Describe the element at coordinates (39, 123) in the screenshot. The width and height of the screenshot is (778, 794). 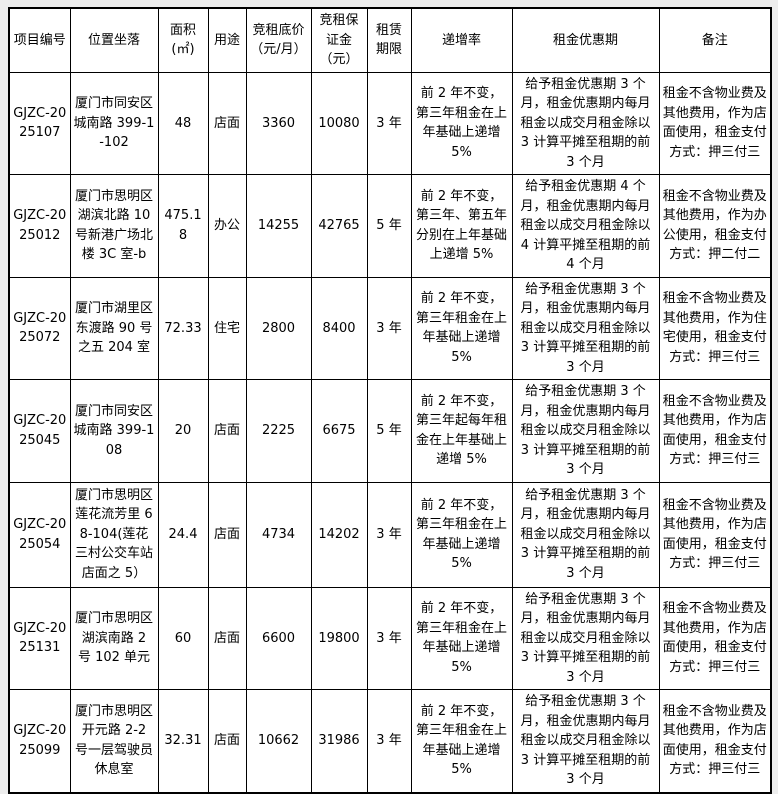
I see `cell-project-id: GJZC-2025107` at that location.